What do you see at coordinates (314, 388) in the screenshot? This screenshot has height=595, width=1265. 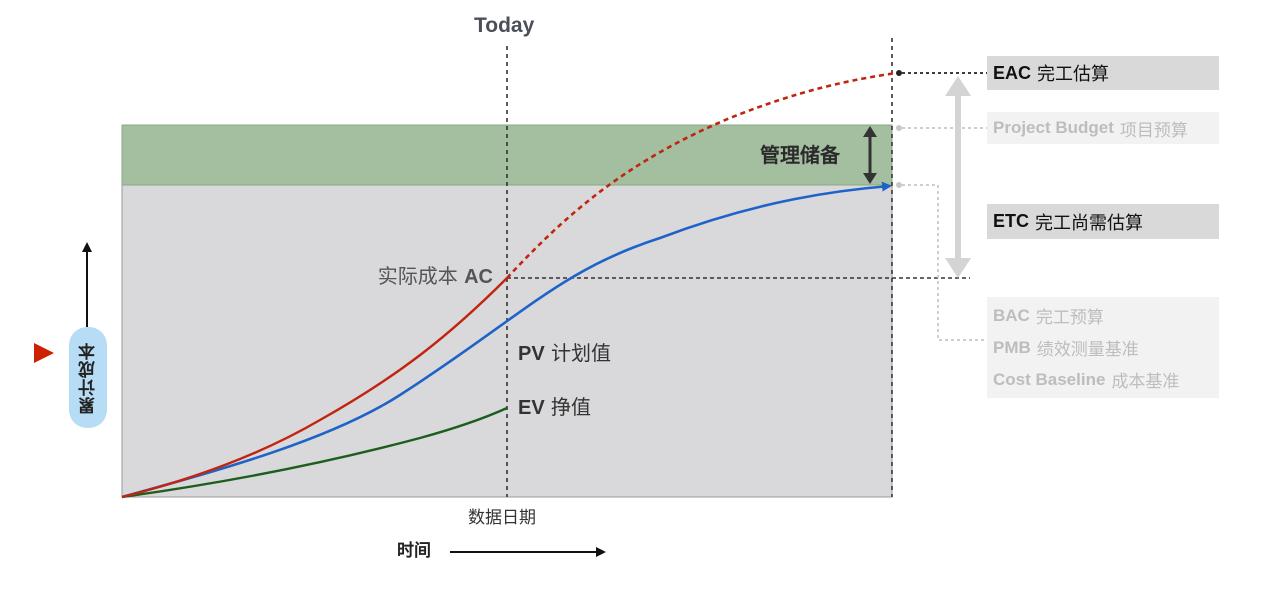 I see `ac-curve` at bounding box center [314, 388].